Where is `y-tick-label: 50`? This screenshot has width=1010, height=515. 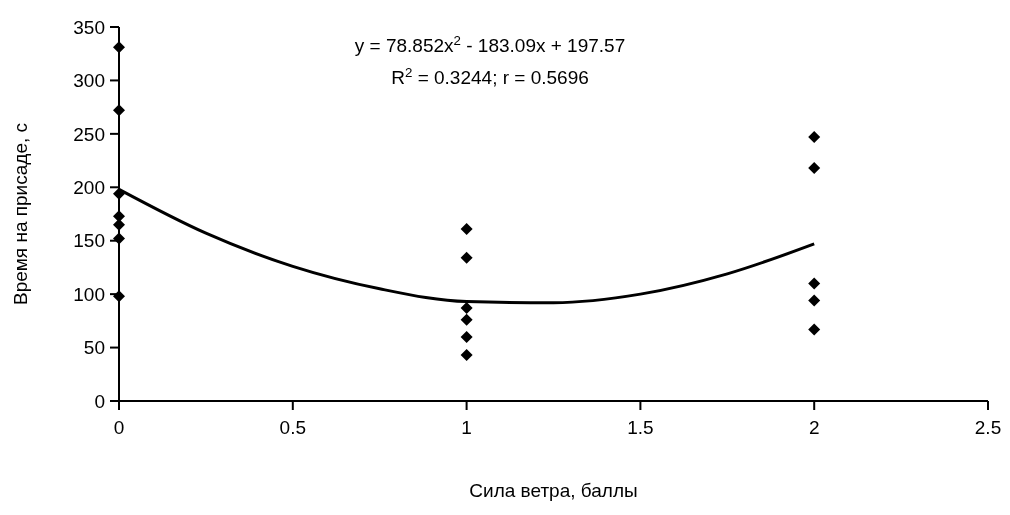 y-tick-label: 50 is located at coordinates (94, 348).